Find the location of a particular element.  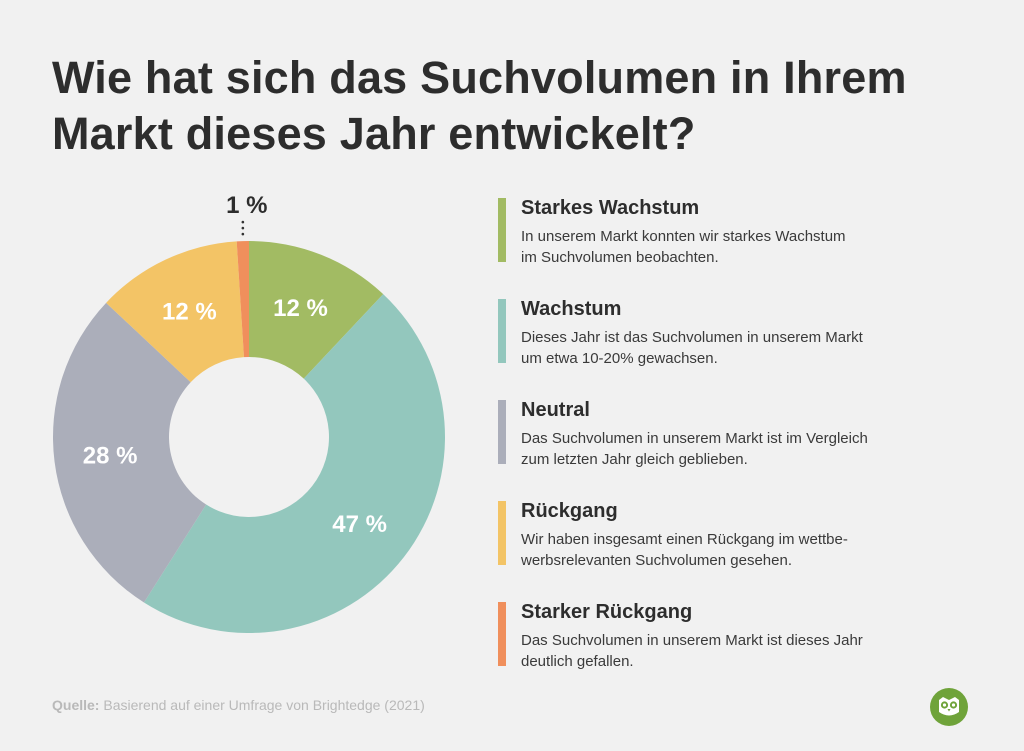

legend-description-line: deutlich gefallen. is located at coordinates (577, 661).